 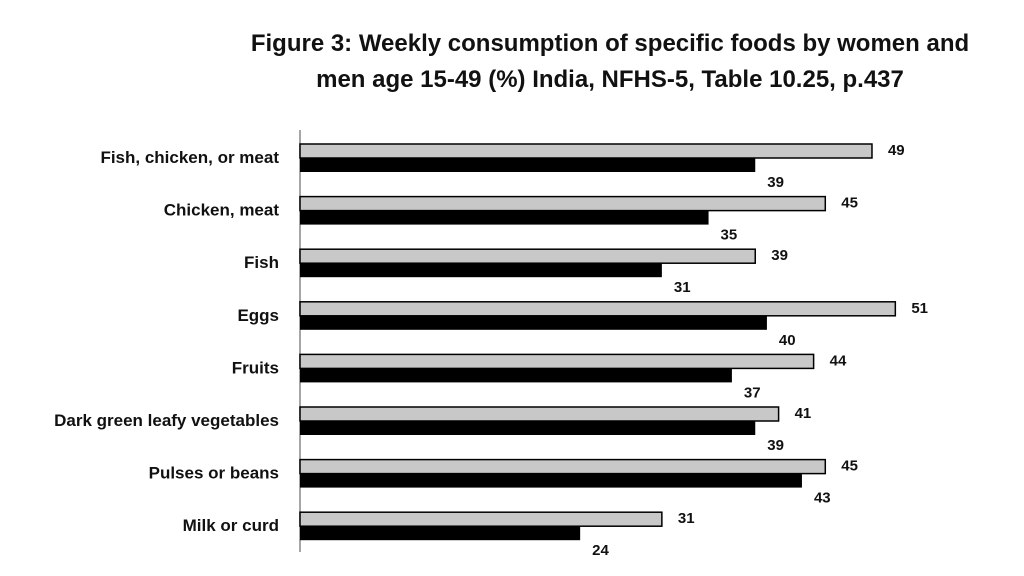 I want to click on category-label: Chicken, meat, so click(x=222, y=210).